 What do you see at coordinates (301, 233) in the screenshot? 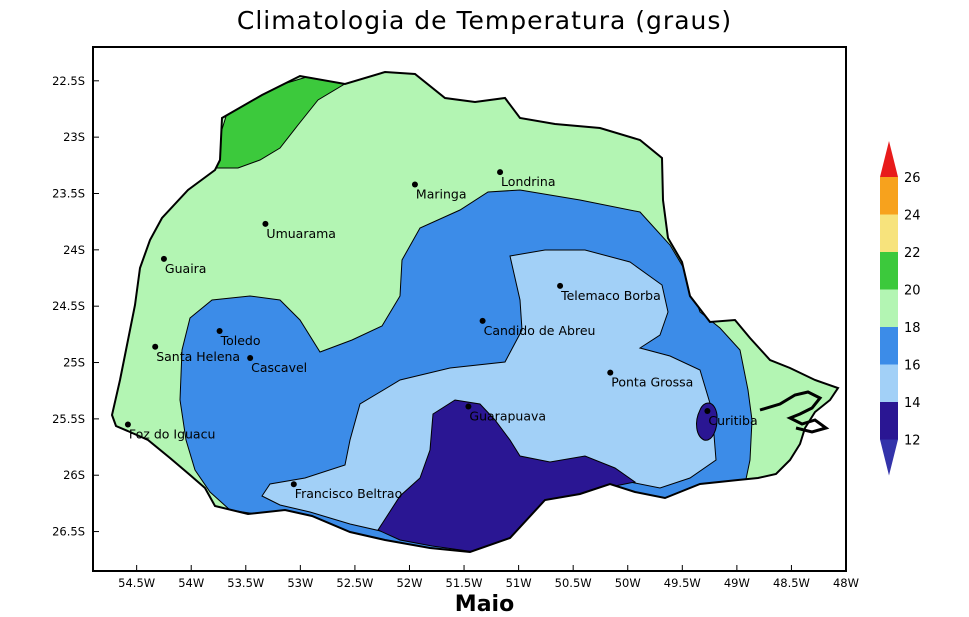
I see `city-label: Umuarama` at bounding box center [301, 233].